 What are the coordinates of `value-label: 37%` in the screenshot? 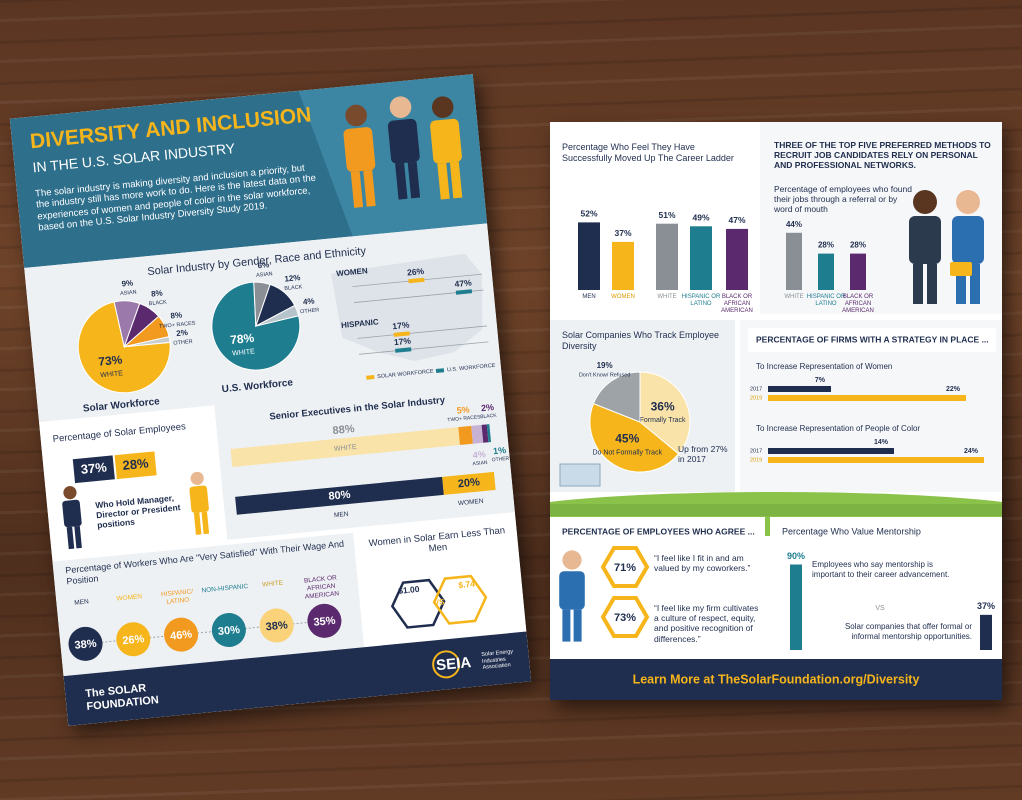 It's located at (986, 606).